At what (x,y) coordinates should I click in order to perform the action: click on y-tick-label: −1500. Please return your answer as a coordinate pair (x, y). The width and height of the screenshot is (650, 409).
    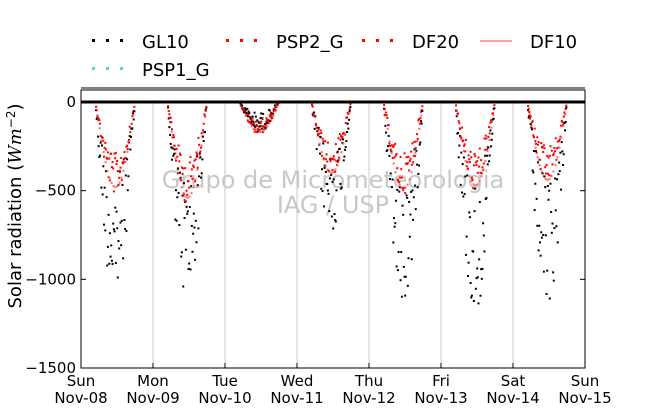
    Looking at the image, I should click on (50, 368).